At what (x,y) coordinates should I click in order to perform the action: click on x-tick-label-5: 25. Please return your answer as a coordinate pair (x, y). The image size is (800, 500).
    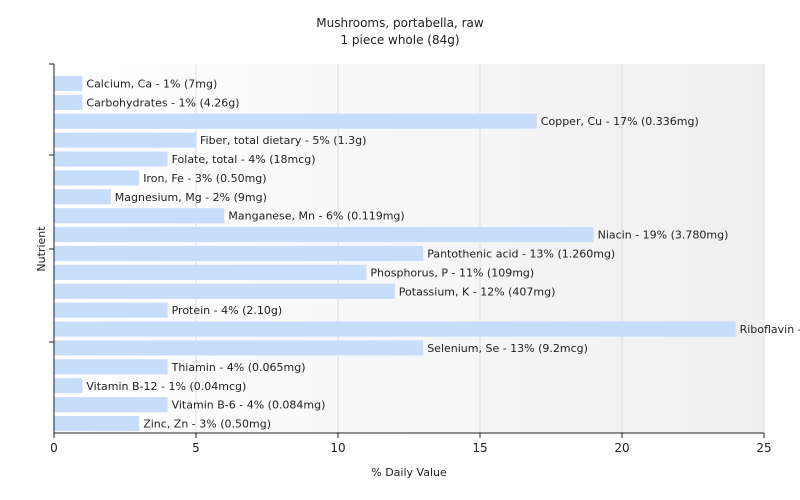
    Looking at the image, I should click on (763, 448).